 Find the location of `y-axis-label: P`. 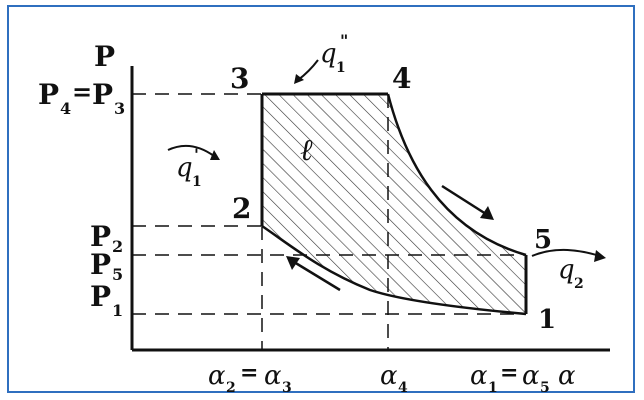

y-axis-label: P is located at coordinates (104, 56).